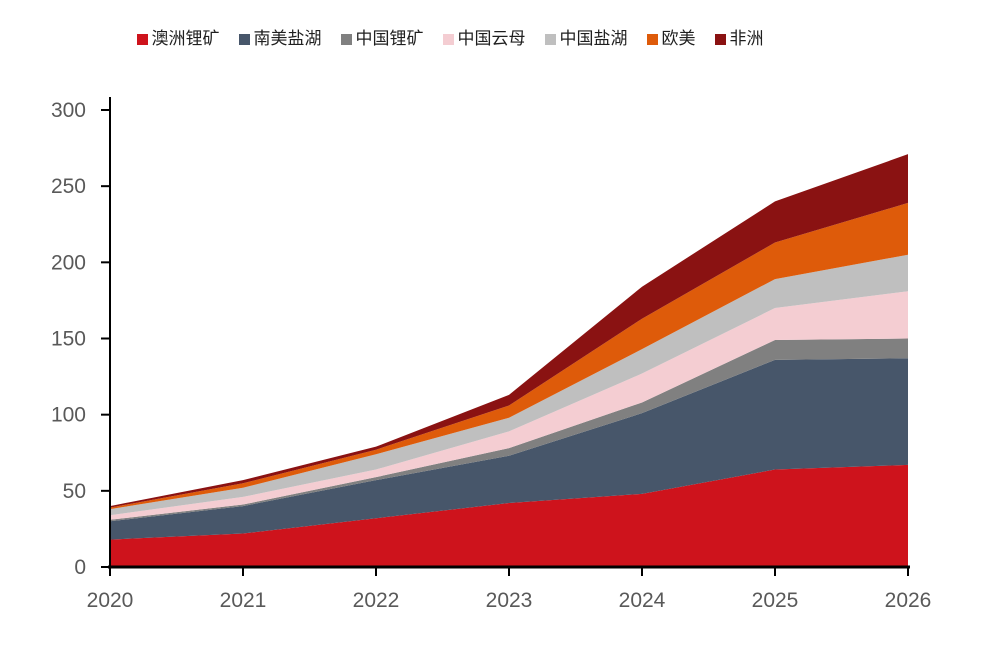 The image size is (1001, 645). Describe the element at coordinates (389, 39) in the screenshot. I see `legend-label: 中国锂矿` at that location.